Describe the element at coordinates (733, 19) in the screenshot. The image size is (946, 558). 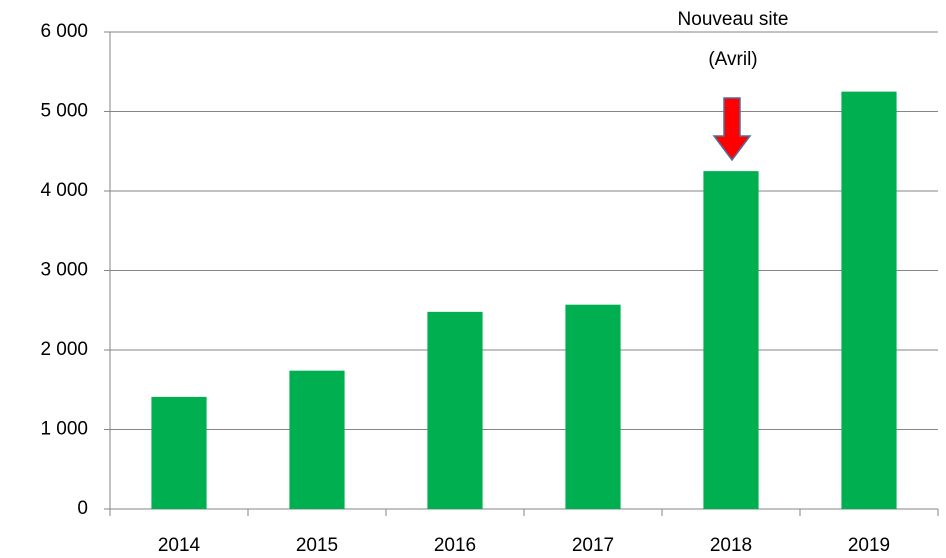
I see `annotation-line: Nouveau site` at that location.